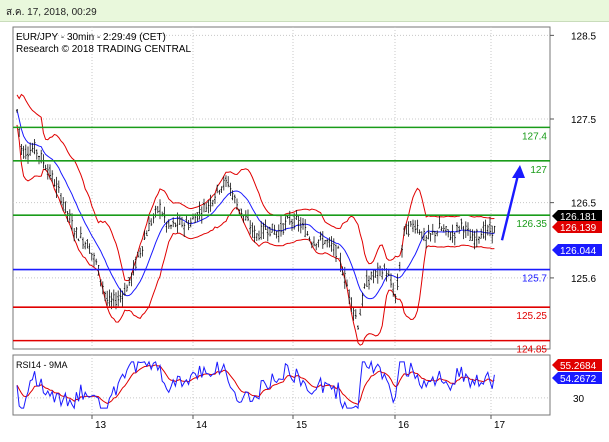 The height and width of the screenshot is (442, 609). I want to click on forecast-arrow, so click(512, 203).